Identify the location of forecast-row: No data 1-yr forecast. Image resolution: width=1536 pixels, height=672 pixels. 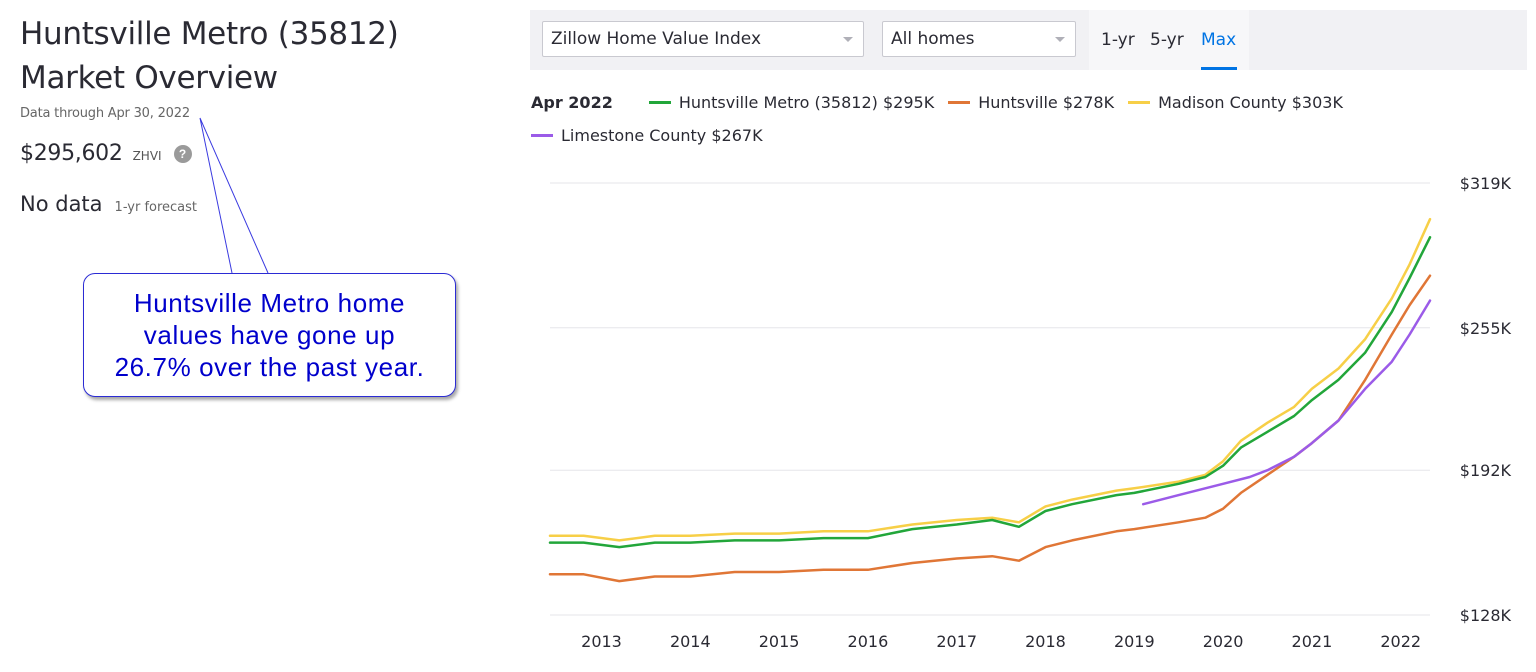
(260, 204).